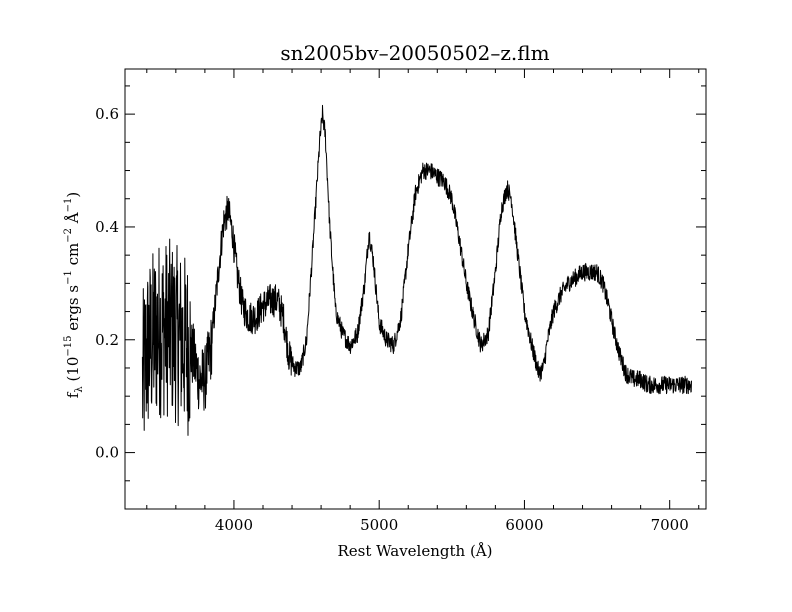 This screenshot has height=612, width=792. What do you see at coordinates (107, 283) in the screenshot?
I see `y-tick-labels: 0.0 0.2 0.4 0.6` at bounding box center [107, 283].